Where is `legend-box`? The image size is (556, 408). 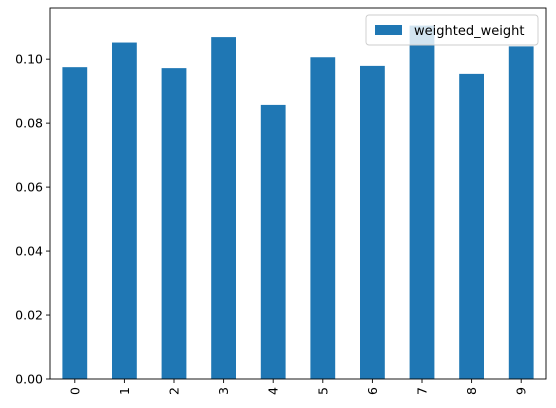
legend-box is located at coordinates (452, 30).